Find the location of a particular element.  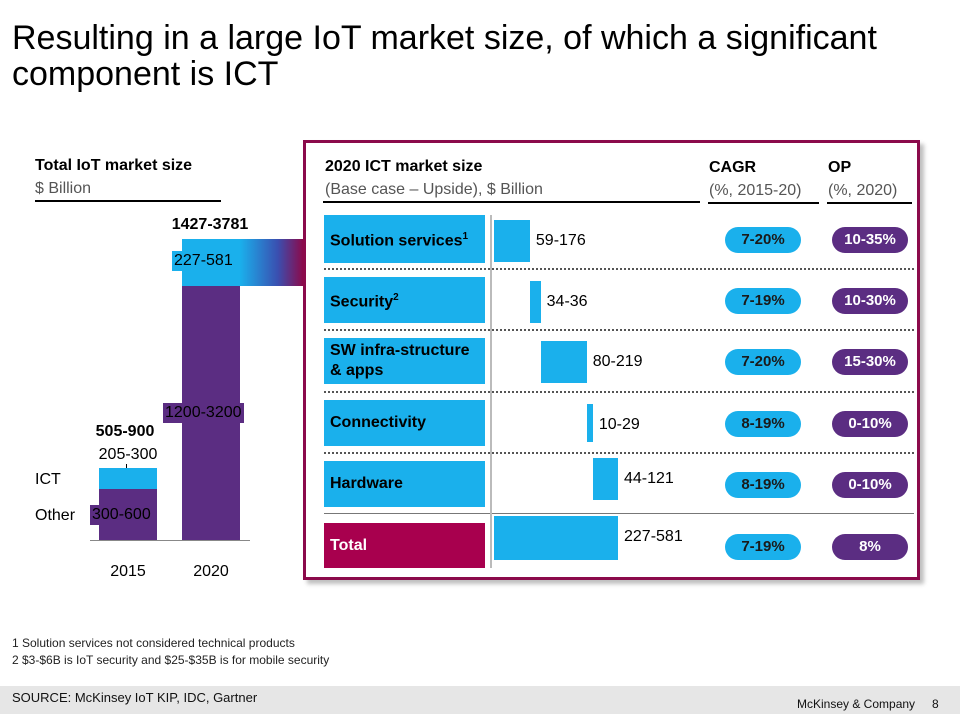

left-chart-unit: $ Billion is located at coordinates (63, 188).